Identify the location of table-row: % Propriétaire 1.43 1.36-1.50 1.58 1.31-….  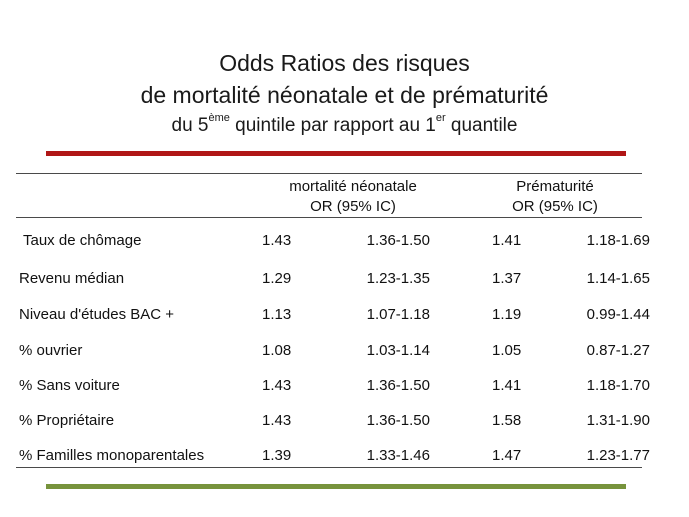
(344, 421).